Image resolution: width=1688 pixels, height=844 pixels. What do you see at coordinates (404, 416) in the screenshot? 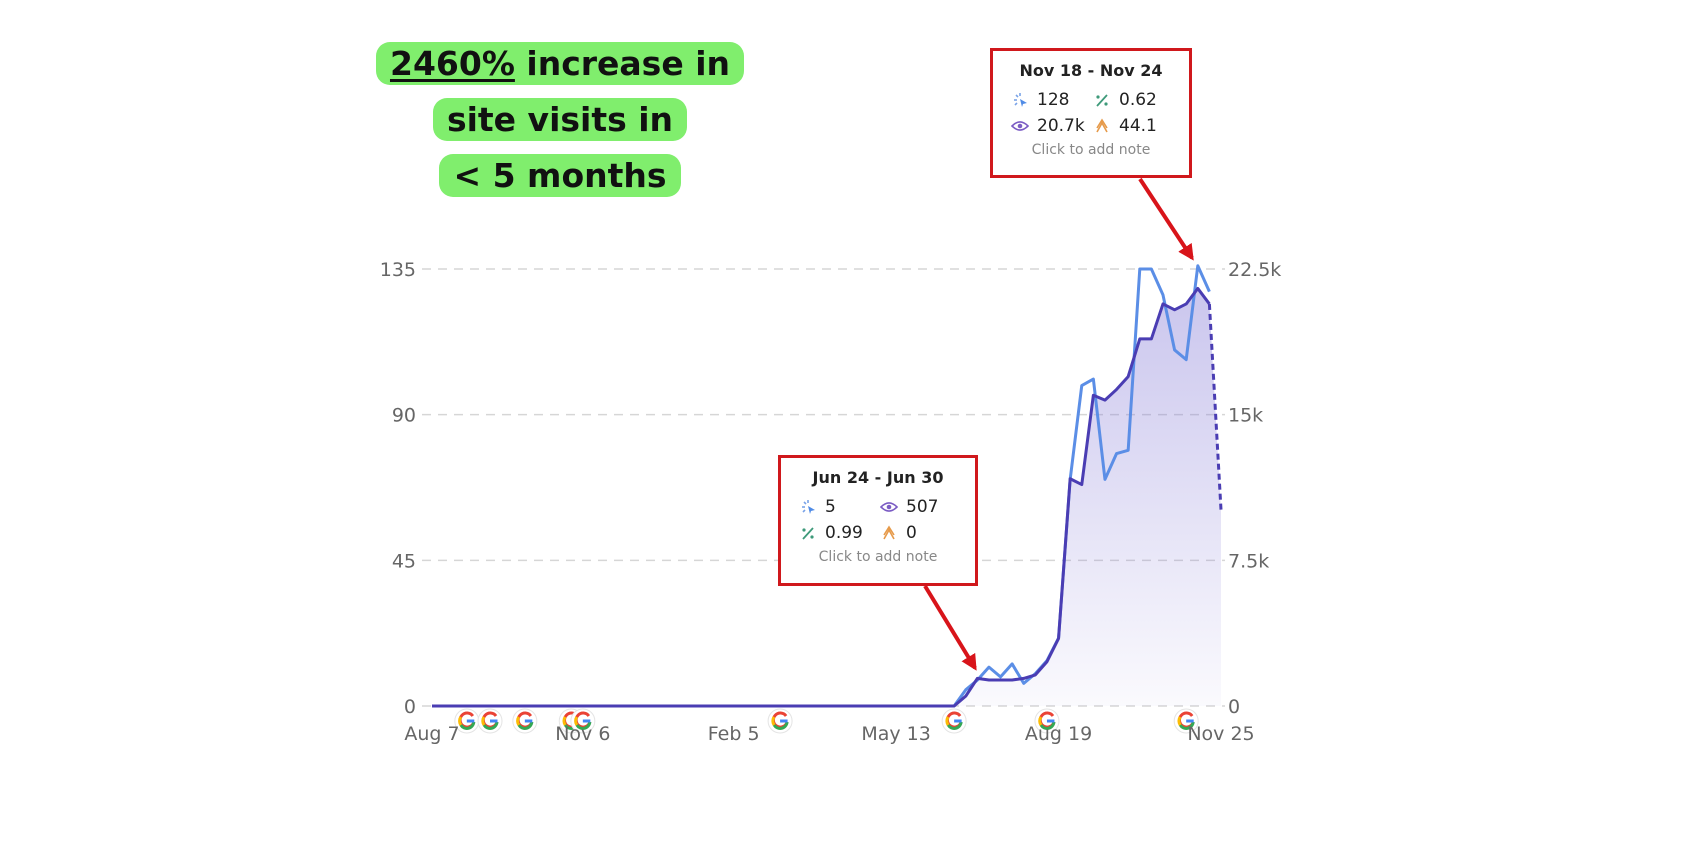
I see `y-left-tick-label: 90` at bounding box center [404, 416].